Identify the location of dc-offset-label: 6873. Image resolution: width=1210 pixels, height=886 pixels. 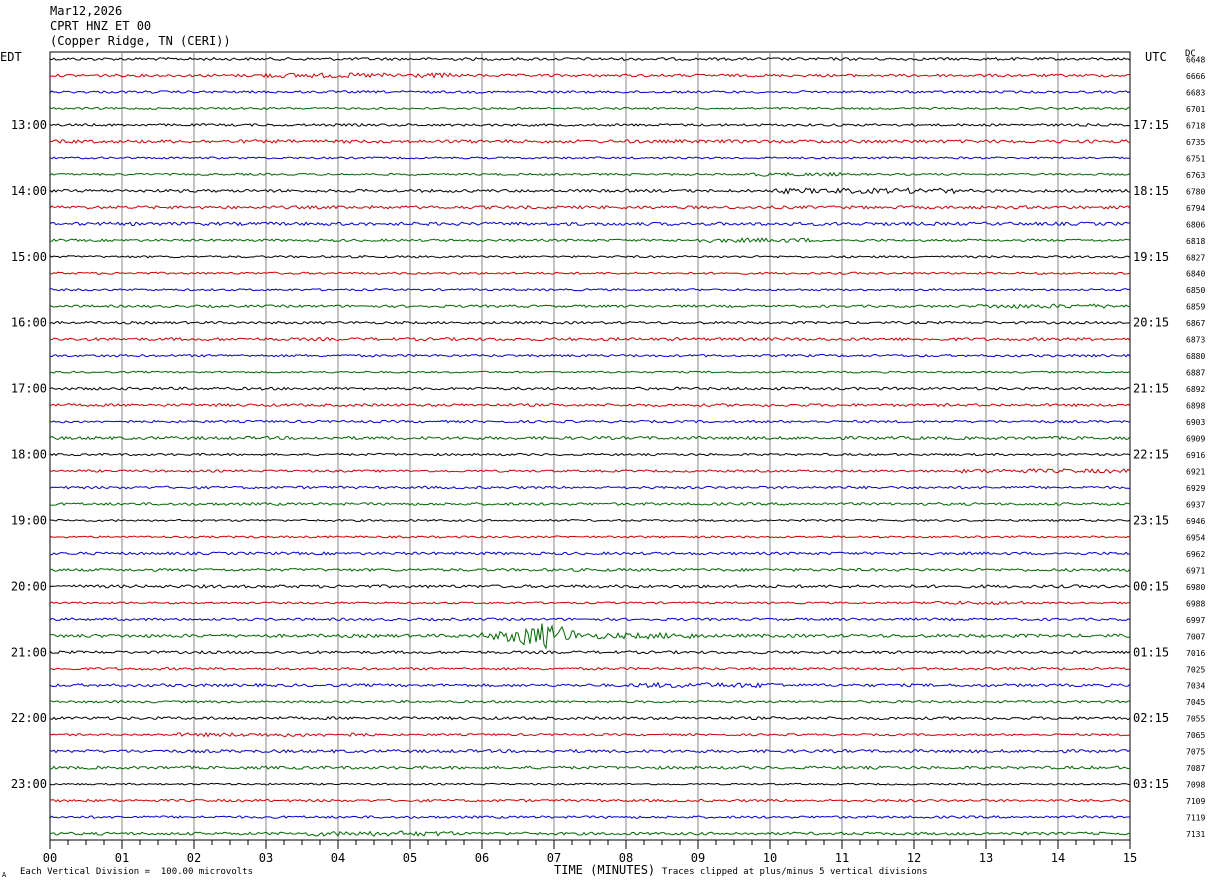
(1195, 340).